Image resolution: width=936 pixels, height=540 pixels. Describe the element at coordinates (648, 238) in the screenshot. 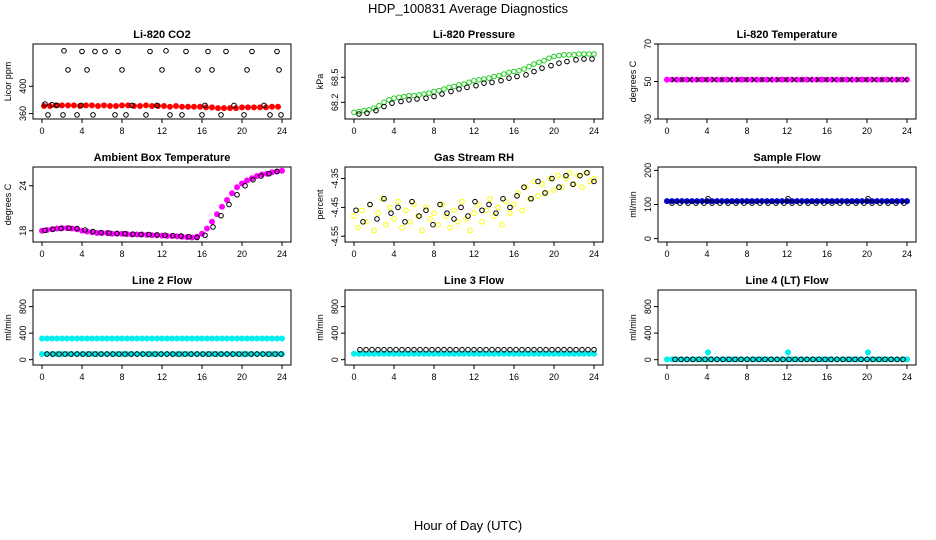

I see `y-tick-label: 0` at that location.